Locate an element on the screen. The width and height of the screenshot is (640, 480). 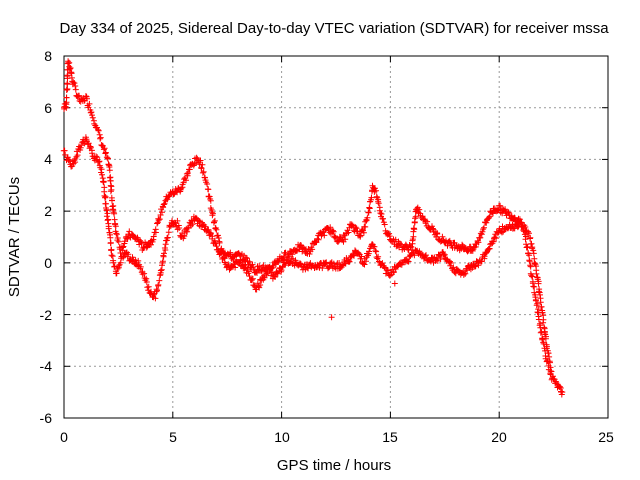
y-tick-label: 6 is located at coordinates (48, 108).